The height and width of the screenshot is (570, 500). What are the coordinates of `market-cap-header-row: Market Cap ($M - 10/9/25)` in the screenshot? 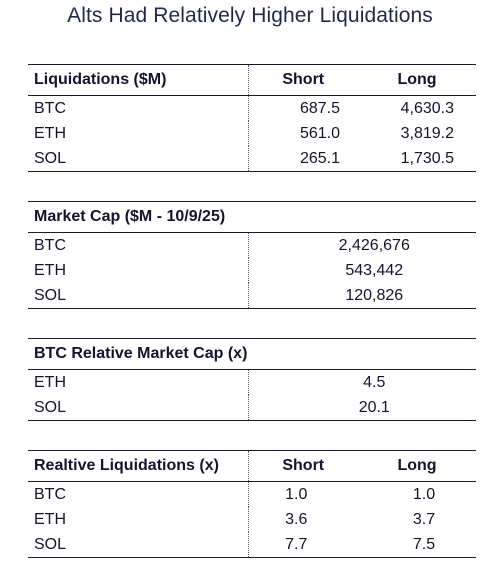 It's located at (252, 217).